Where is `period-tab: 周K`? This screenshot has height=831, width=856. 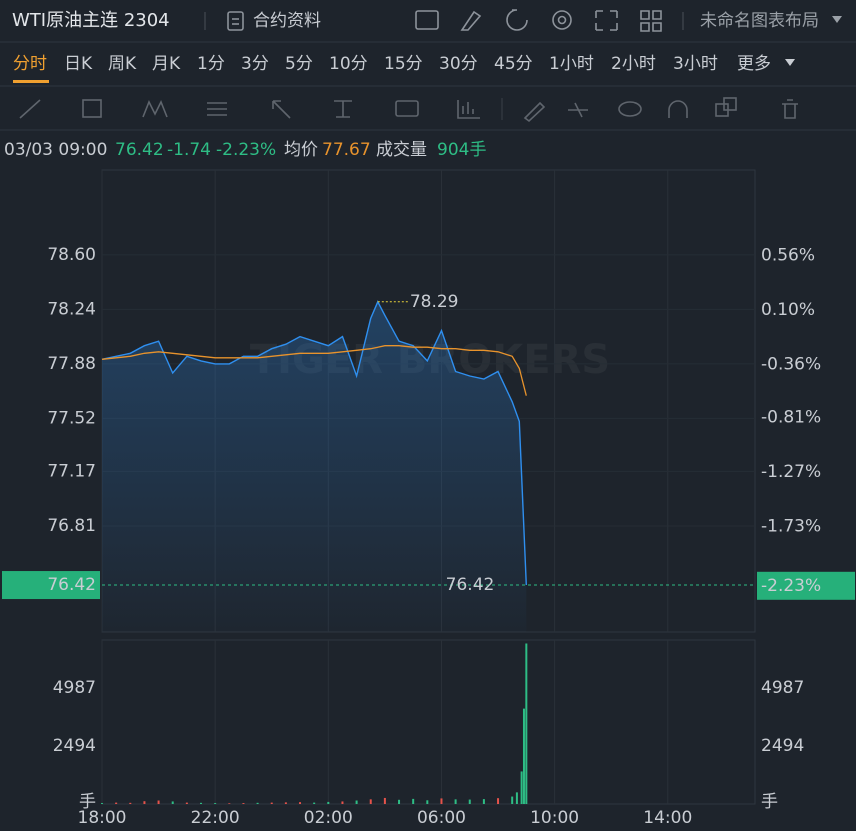 period-tab: 周K is located at coordinates (122, 64).